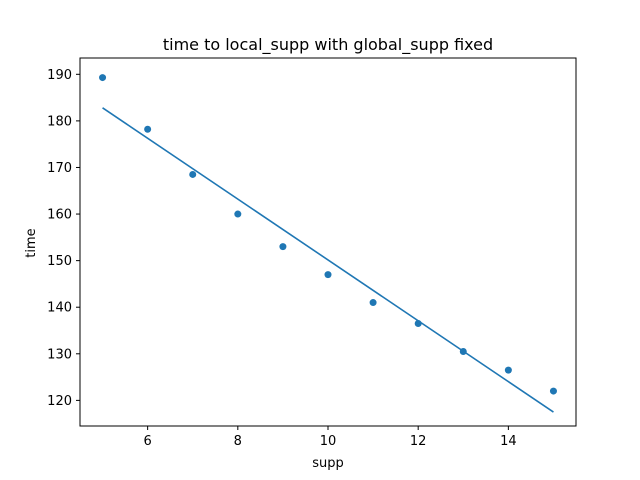 This screenshot has width=640, height=480. I want to click on x-tick-label: 10, so click(328, 441).